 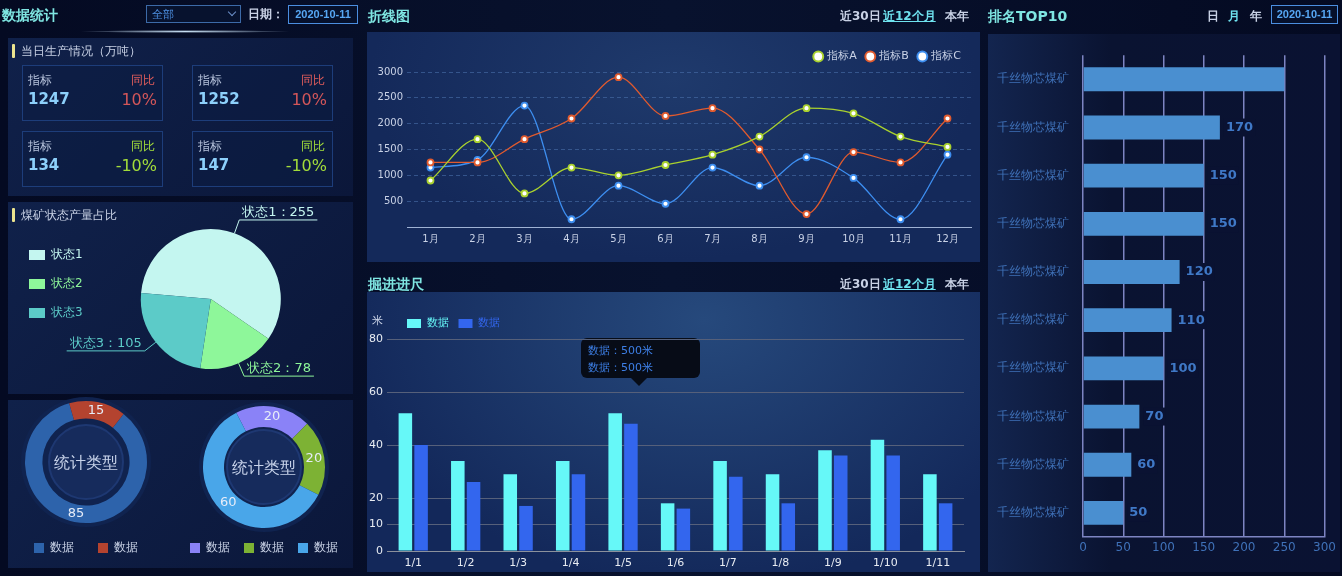 I want to click on x-tick-label: 1/7, so click(x=728, y=563).